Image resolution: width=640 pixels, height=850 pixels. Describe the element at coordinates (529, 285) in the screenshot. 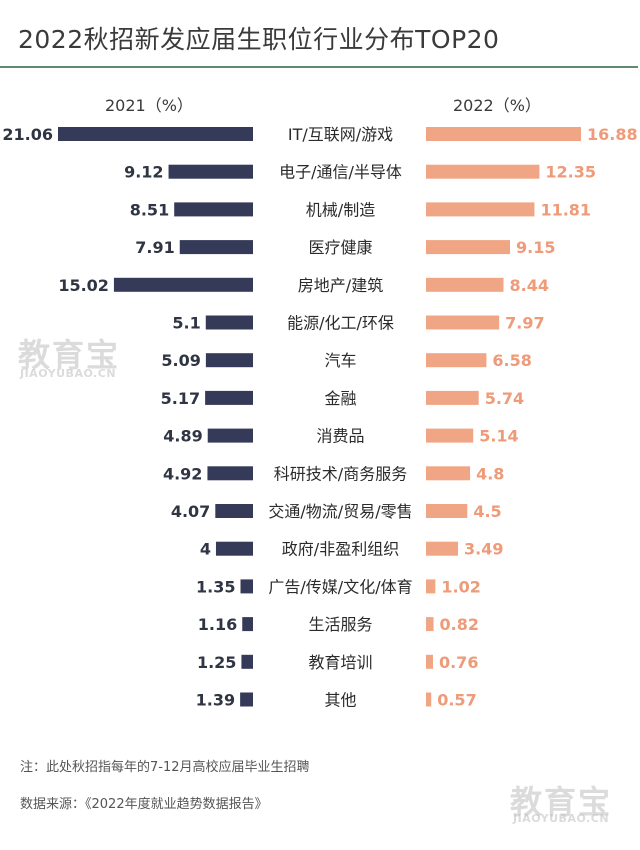

I see `value-label-2022: 8.44` at that location.